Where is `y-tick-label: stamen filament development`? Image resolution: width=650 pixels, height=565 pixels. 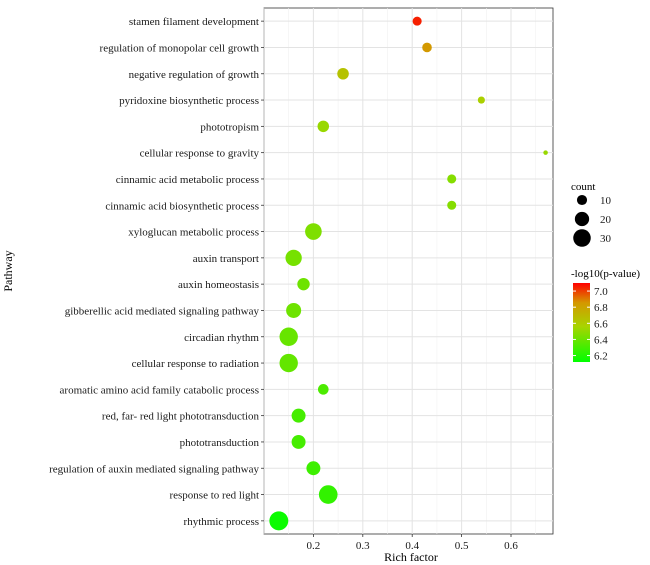
y-tick-label: stamen filament development is located at coordinates (194, 22).